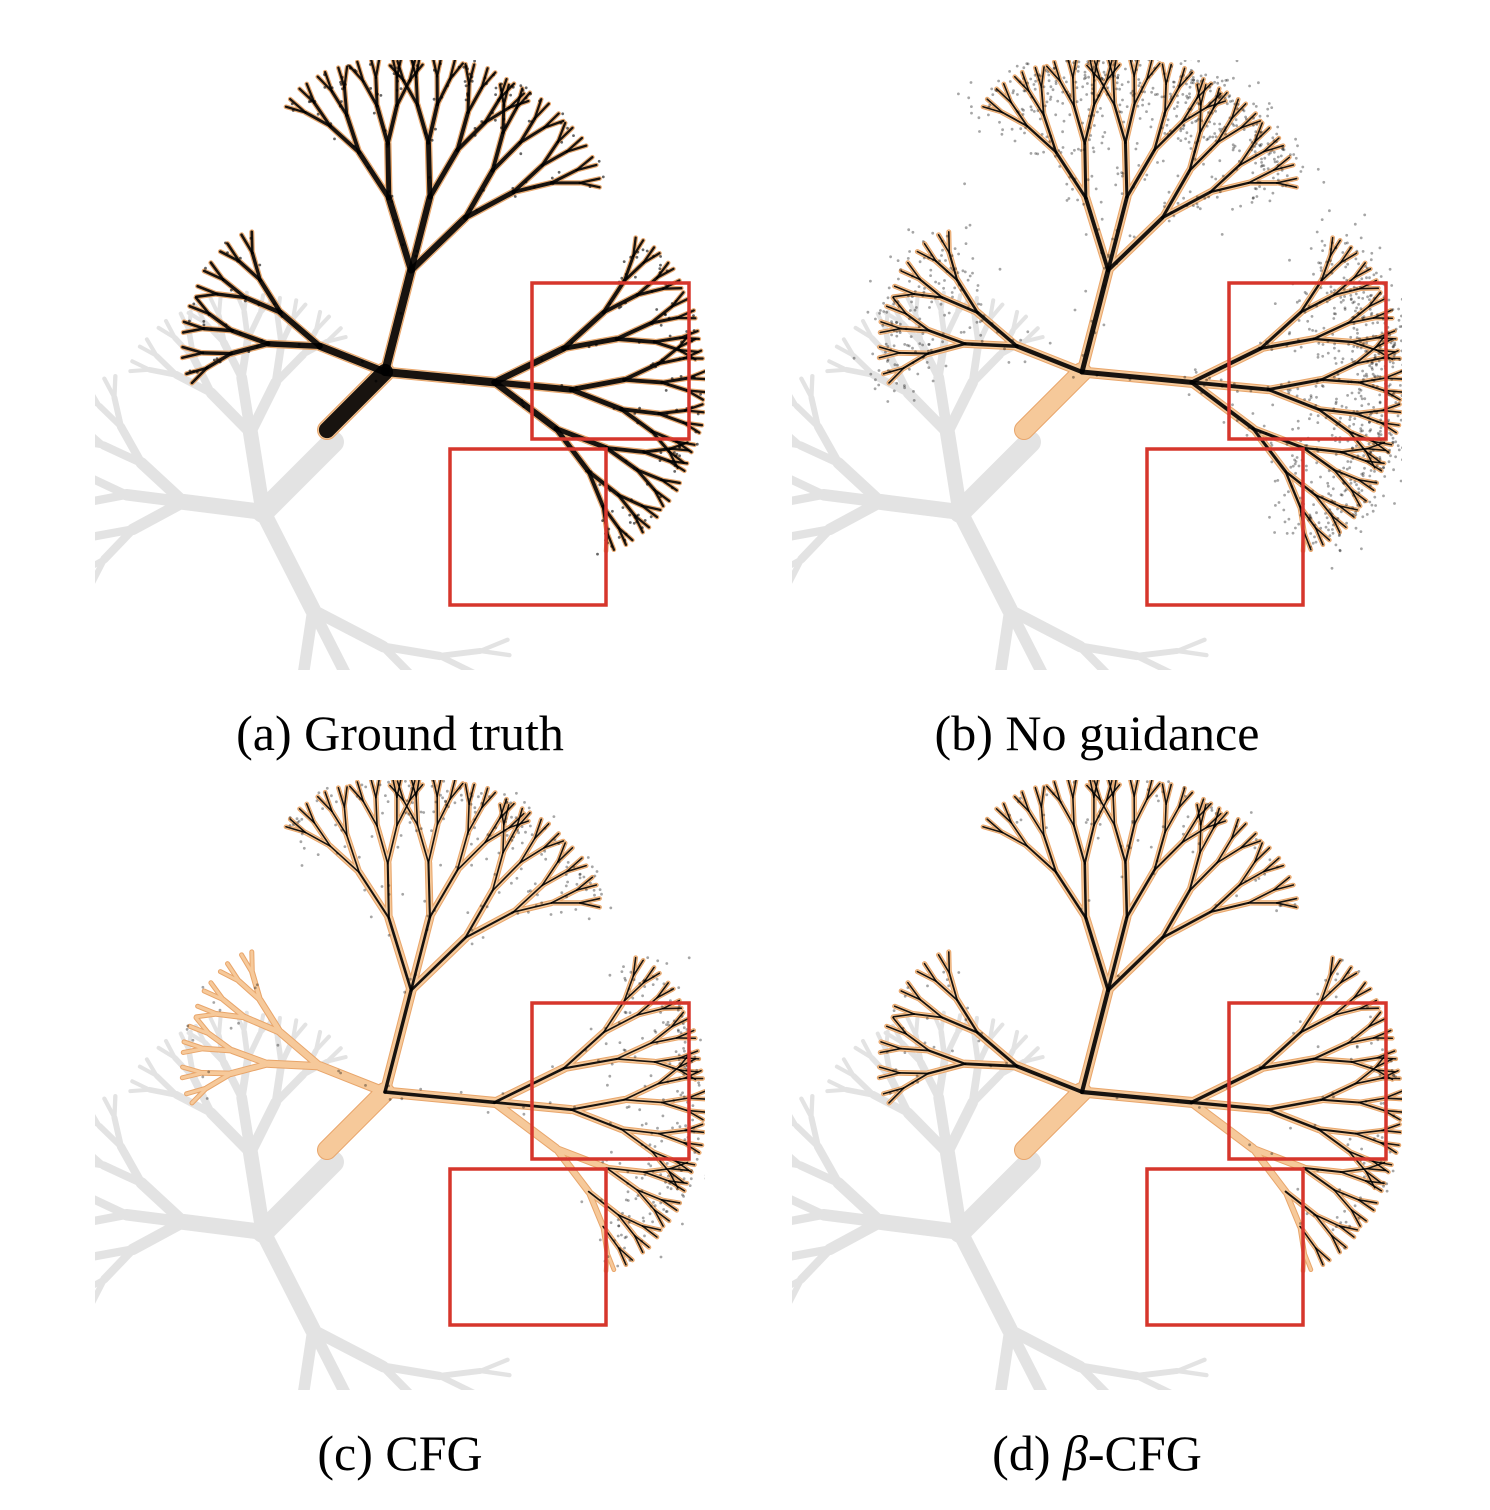  I want to click on caption-c: (c) CFG, so click(400, 1453).